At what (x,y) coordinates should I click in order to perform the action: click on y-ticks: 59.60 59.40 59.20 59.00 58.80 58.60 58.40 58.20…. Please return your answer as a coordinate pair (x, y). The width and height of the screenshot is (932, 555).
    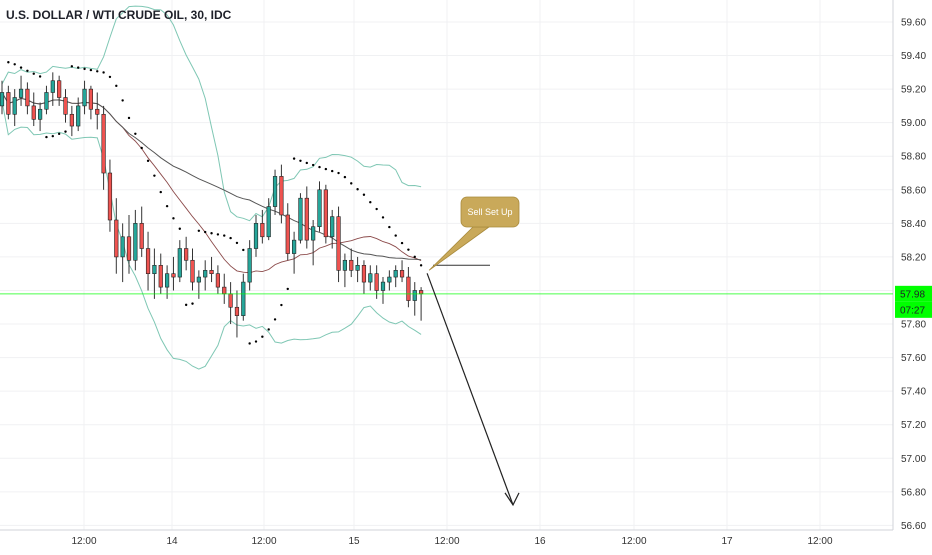
    Looking at the image, I should click on (913, 275).